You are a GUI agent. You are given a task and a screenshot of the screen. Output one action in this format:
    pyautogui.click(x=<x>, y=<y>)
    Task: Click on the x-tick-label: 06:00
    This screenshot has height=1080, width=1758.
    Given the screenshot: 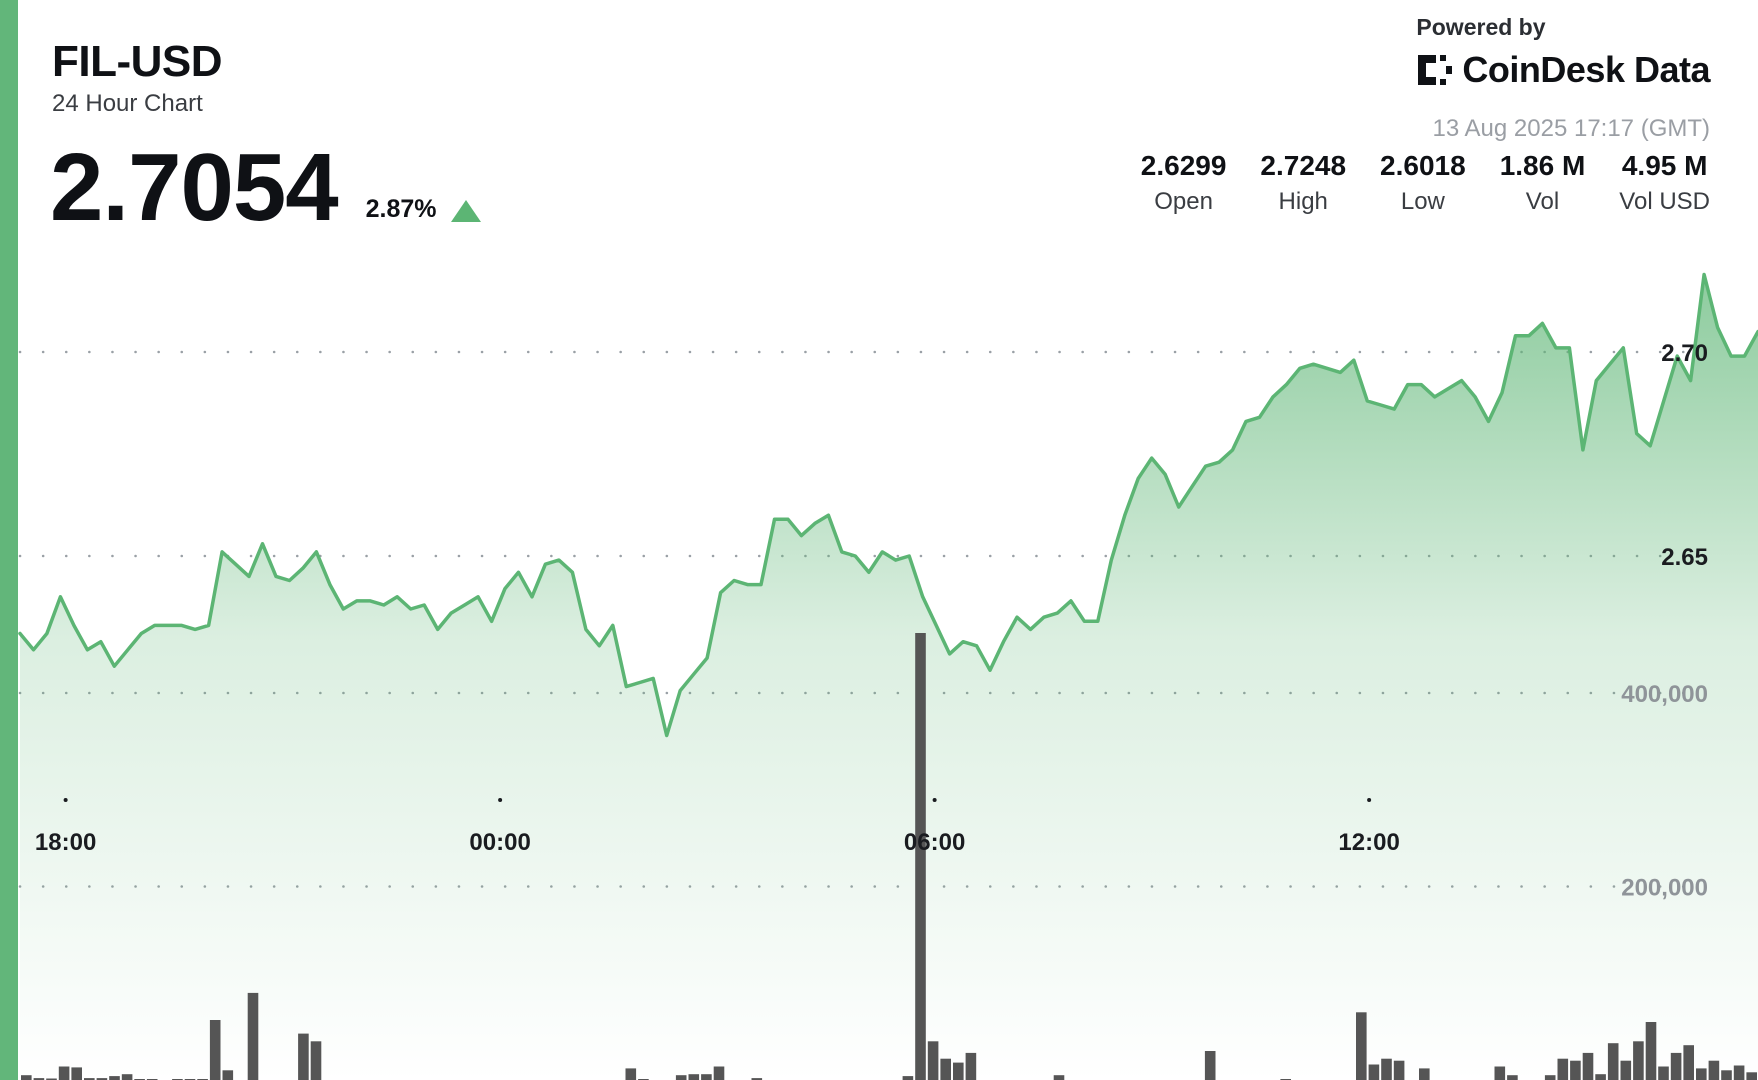 What is the action you would take?
    pyautogui.click(x=934, y=842)
    